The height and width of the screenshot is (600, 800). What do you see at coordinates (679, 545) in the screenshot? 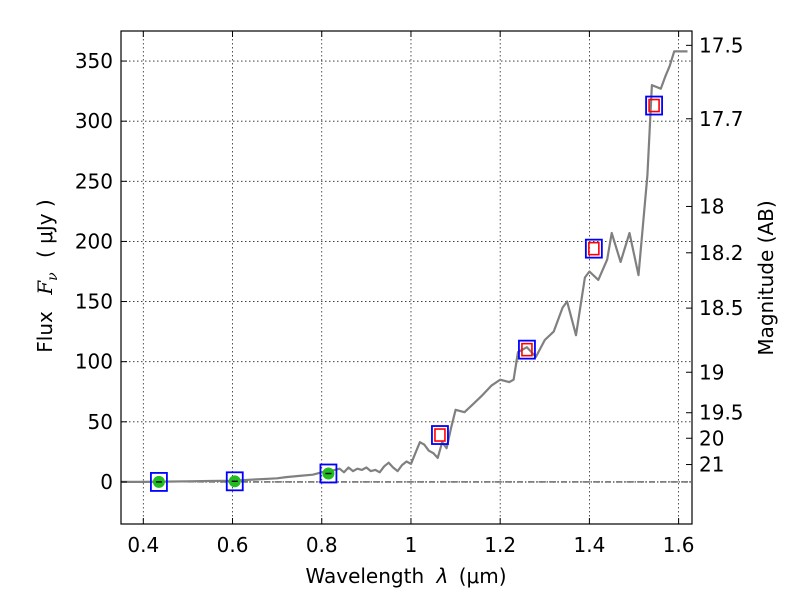
I see `x-tick-label: 1.6` at bounding box center [679, 545].